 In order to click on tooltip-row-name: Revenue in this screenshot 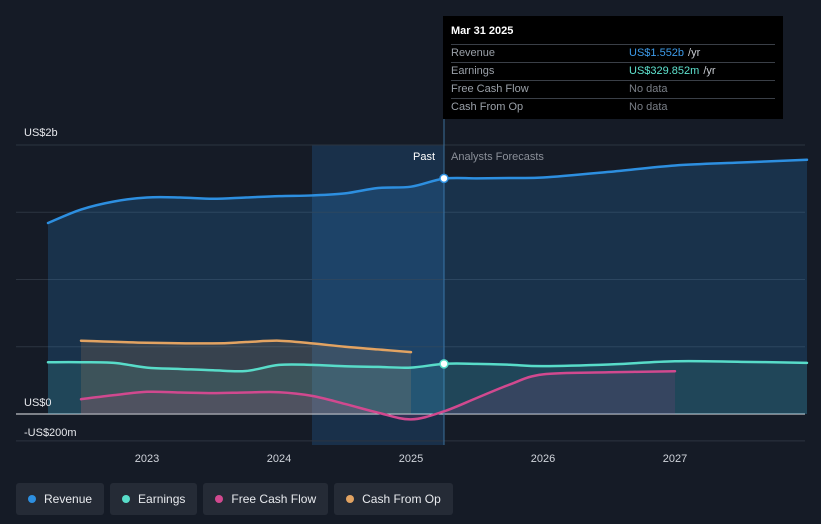, I will do `click(473, 53)`.